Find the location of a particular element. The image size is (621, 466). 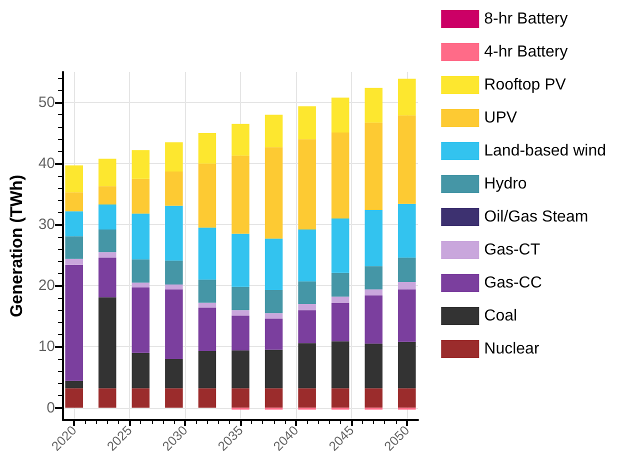

legend-label: Coal is located at coordinates (501, 316).